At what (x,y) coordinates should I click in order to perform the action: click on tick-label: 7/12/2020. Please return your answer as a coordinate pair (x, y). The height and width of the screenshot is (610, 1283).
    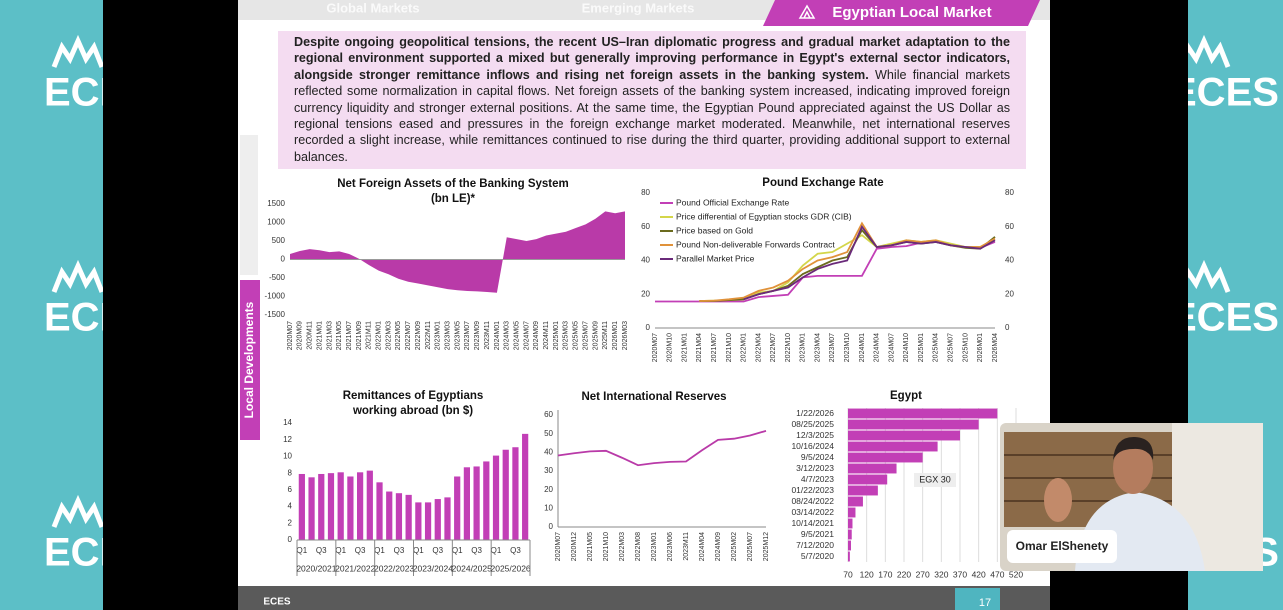
    Looking at the image, I should click on (815, 545).